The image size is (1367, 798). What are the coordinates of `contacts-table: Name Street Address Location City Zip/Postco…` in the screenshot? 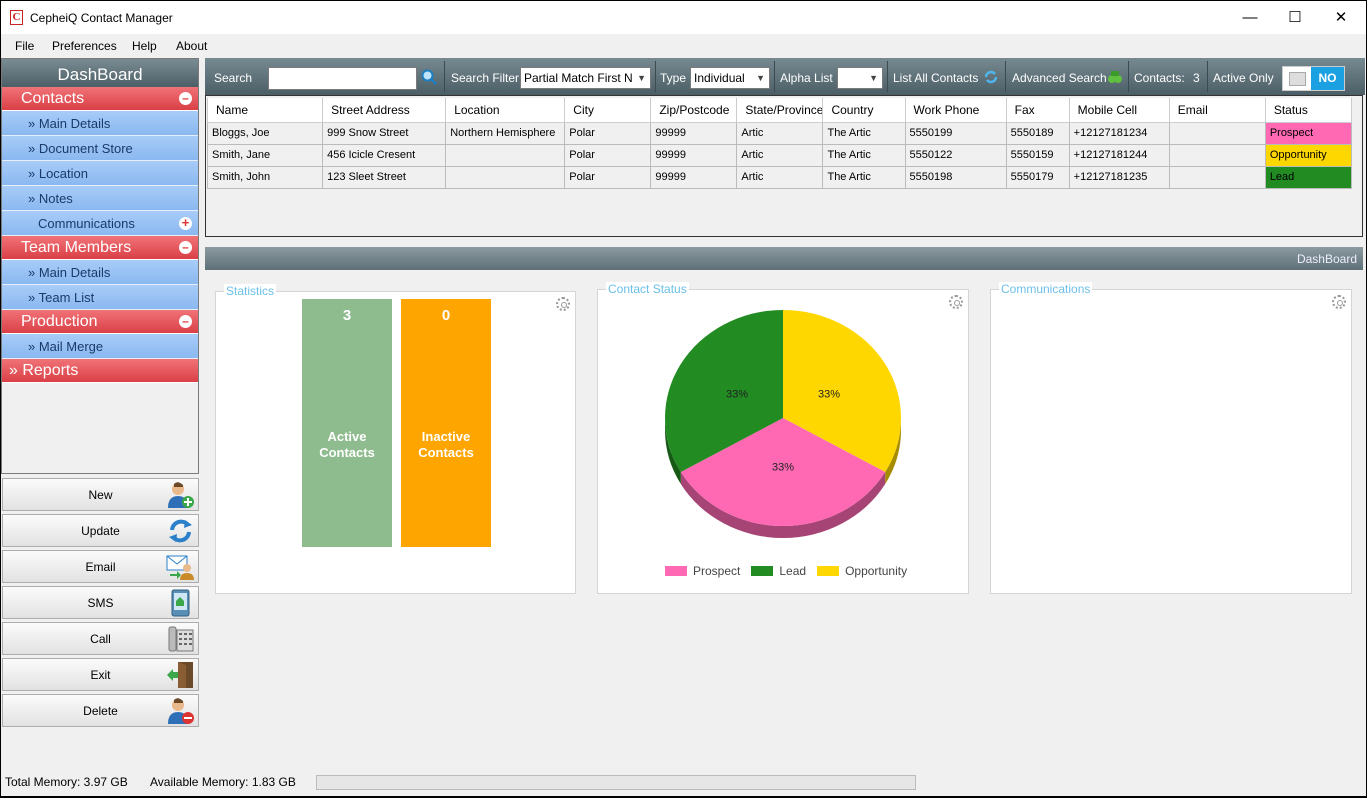 It's located at (779, 143).